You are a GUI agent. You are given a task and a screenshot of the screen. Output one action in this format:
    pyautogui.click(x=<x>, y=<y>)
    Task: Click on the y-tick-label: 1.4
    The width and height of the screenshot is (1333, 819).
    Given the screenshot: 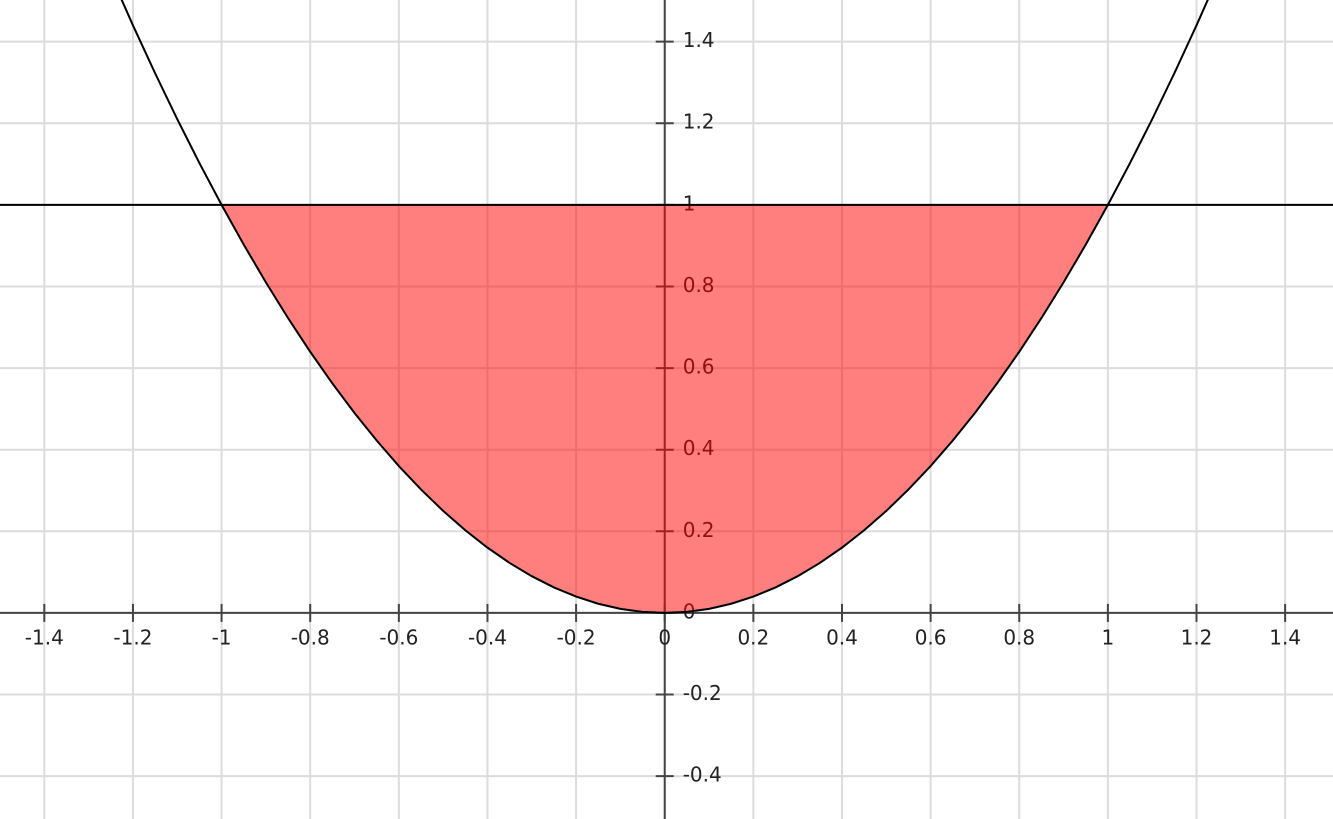 What is the action you would take?
    pyautogui.click(x=699, y=40)
    